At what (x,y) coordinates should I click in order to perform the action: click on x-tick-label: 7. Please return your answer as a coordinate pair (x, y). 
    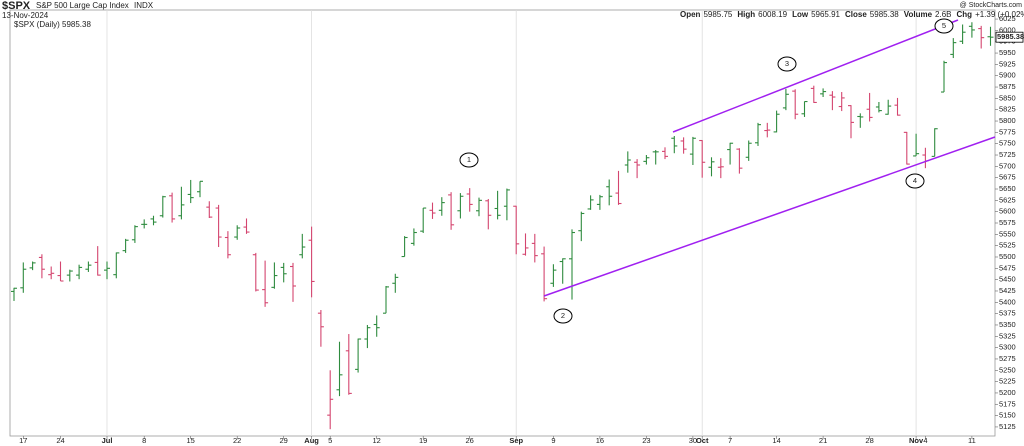
    Looking at the image, I should click on (730, 440).